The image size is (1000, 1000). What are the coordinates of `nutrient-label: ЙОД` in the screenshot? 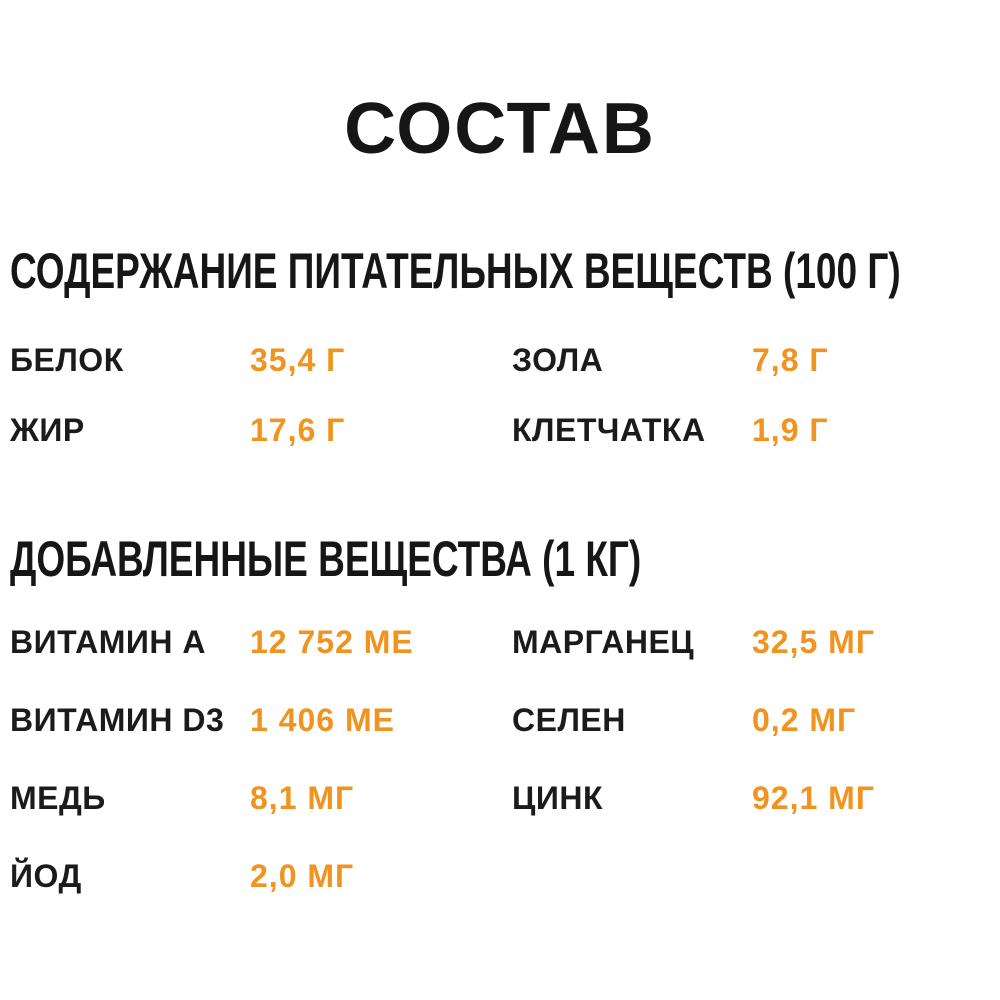 It's located at (46, 876).